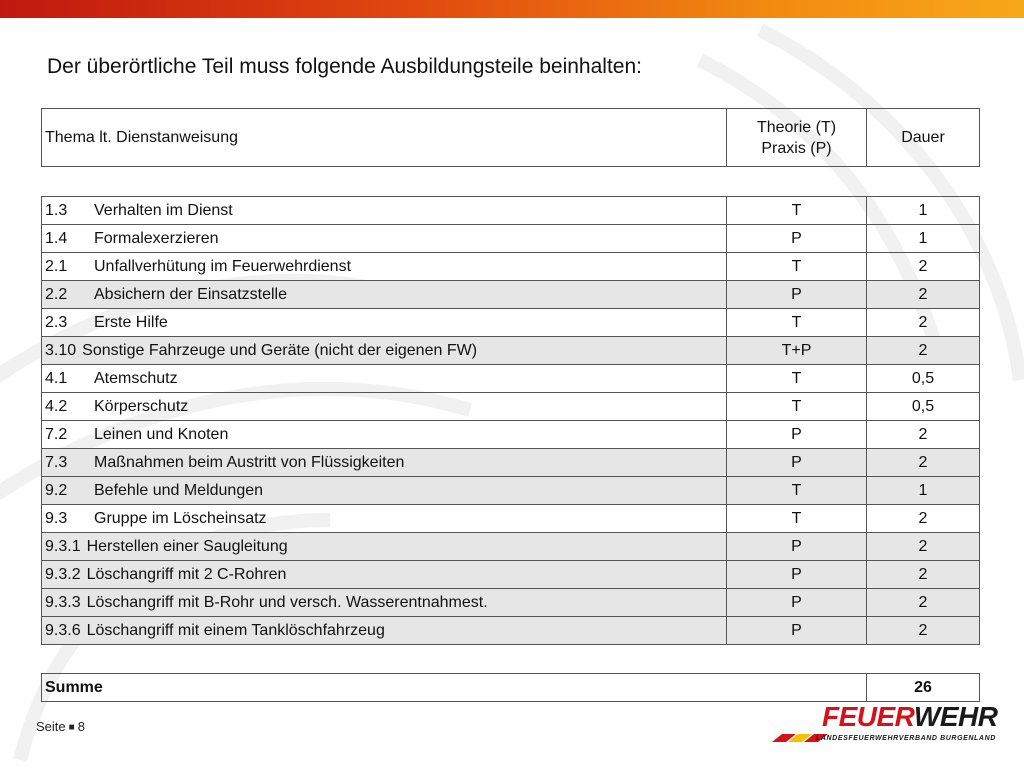 This screenshot has width=1024, height=768. What do you see at coordinates (384, 546) in the screenshot?
I see `row-topic-cell: 9.3.1 Herstellen einer Saugleitung` at bounding box center [384, 546].